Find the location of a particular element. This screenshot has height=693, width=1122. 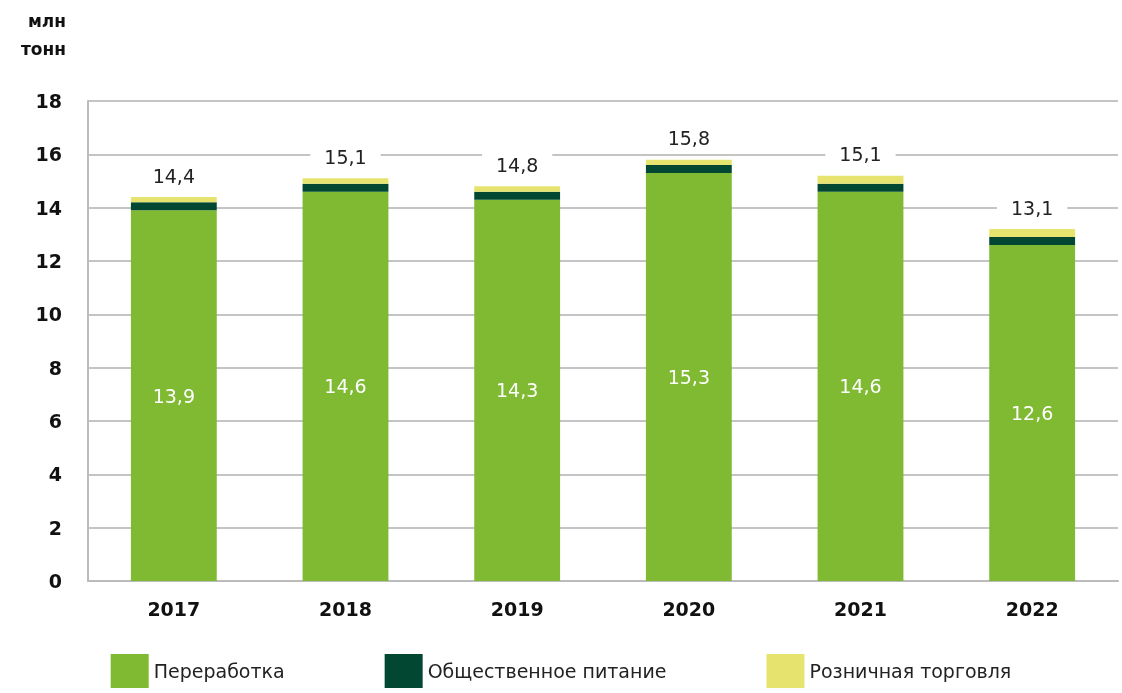

y-tick-label: 2 is located at coordinates (55, 527).